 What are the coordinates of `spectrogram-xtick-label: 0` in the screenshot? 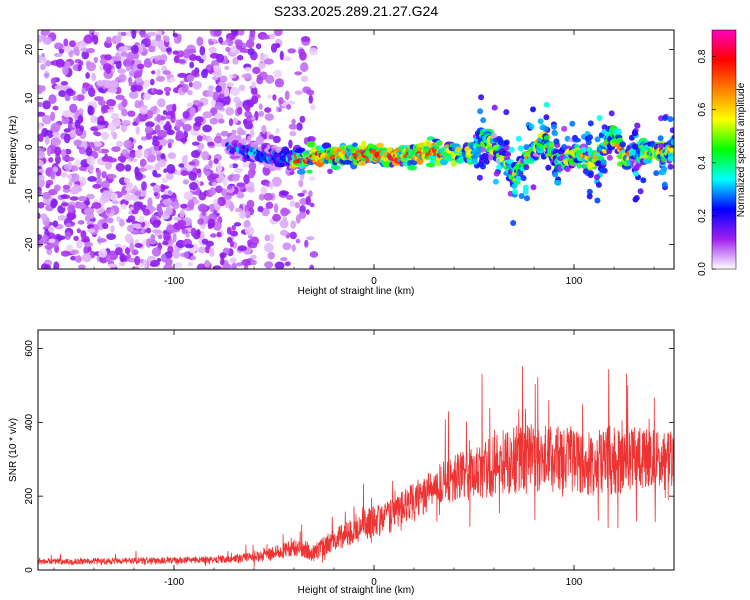 It's located at (374, 281).